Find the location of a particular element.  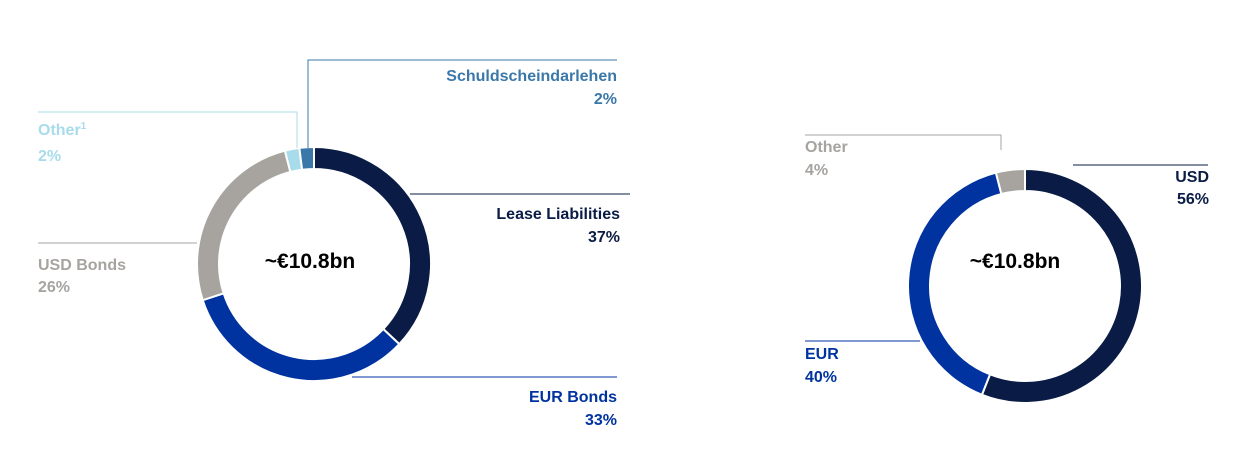

currency-donut-slices is located at coordinates (1025, 285).